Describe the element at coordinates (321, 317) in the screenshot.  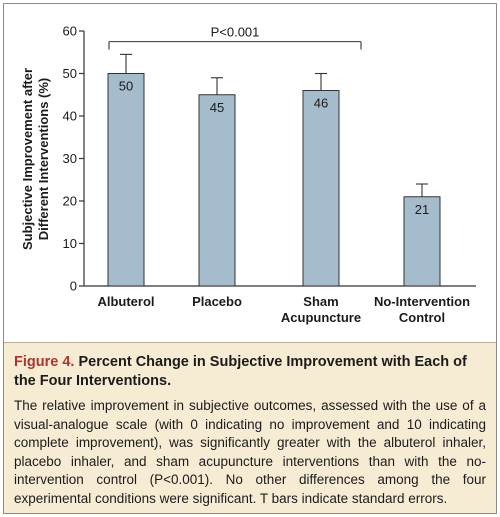
I see `x-tick-label: Acupuncture` at that location.